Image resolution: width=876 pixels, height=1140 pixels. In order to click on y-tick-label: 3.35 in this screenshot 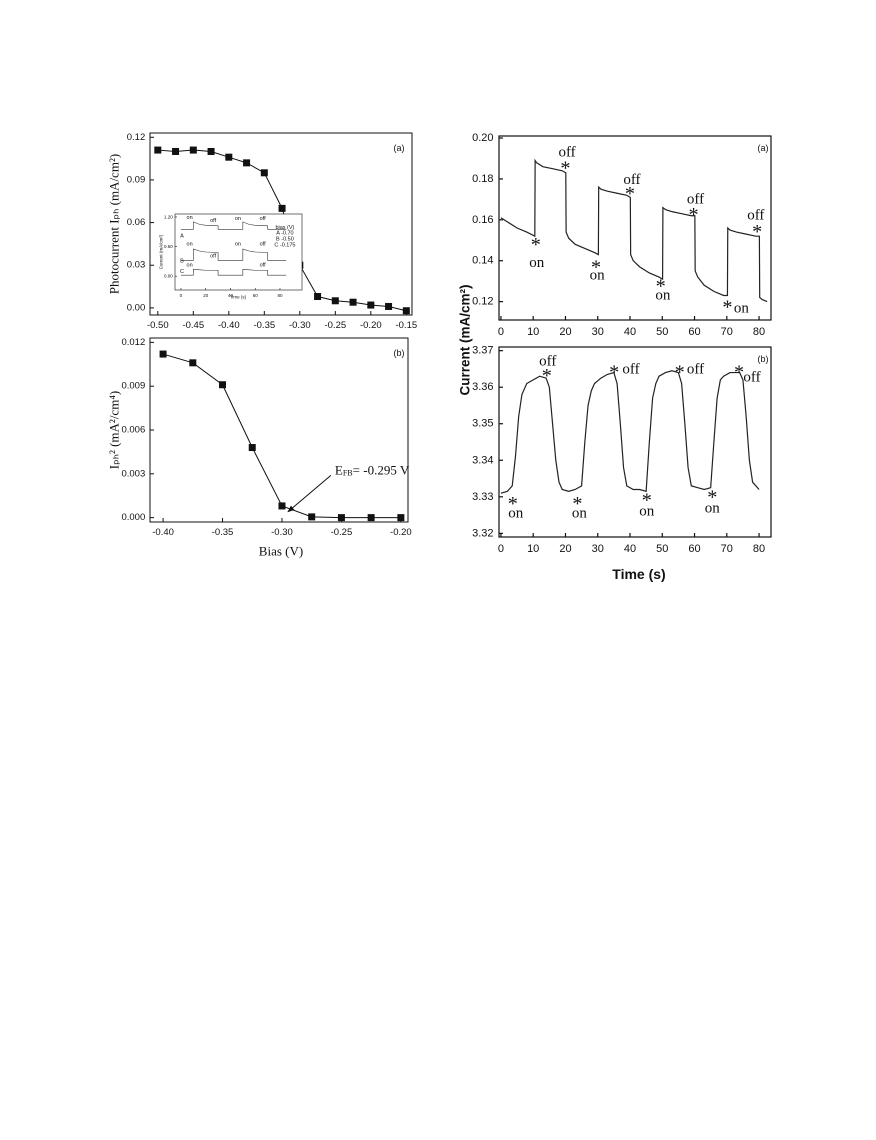, I will do `click(482, 424)`.